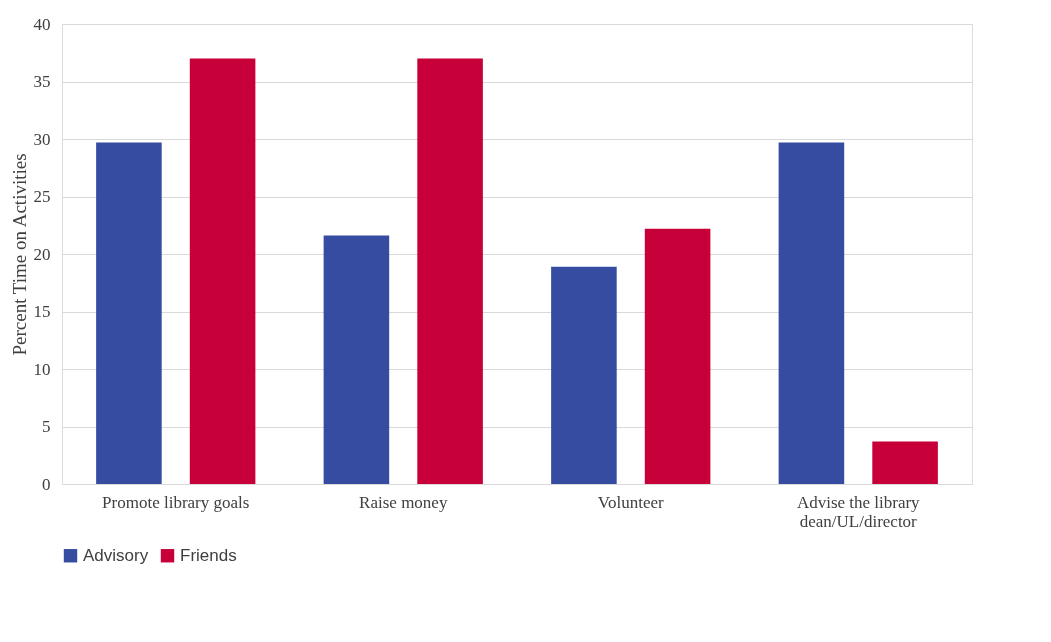 The height and width of the screenshot is (642, 1051). I want to click on x-tick-label: Advise the library dean/UL/director, so click(858, 511).